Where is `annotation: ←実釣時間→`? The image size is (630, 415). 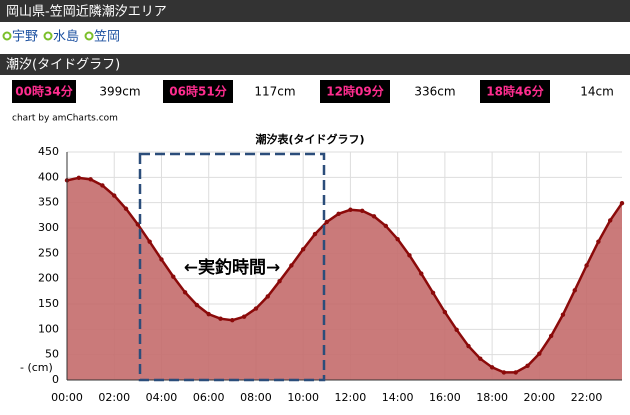 annotation: ←実釣時間→ is located at coordinates (232, 267).